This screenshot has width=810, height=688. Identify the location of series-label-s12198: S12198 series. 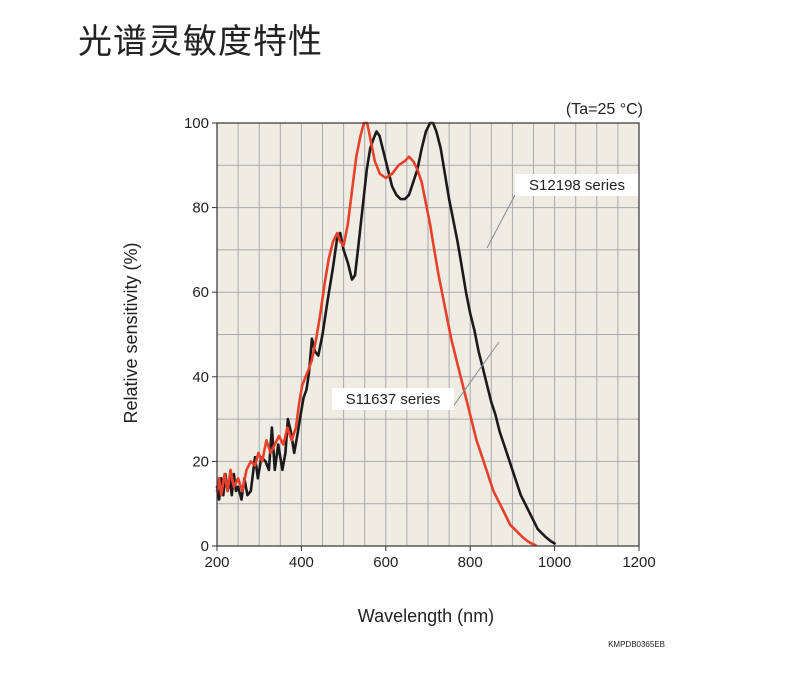
(577, 185).